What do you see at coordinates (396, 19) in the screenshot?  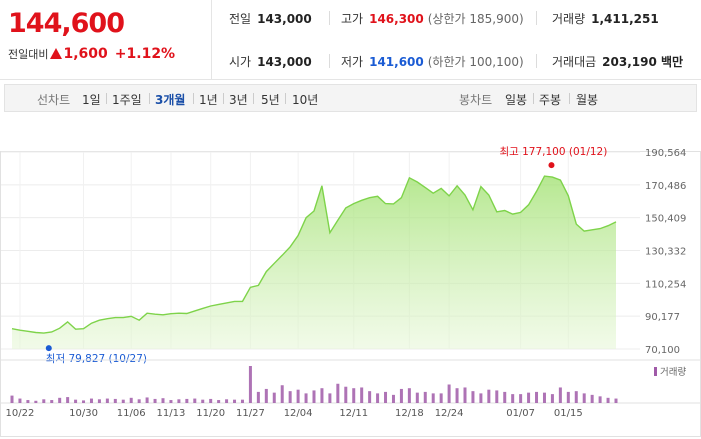 I see `high-value: 146,300` at bounding box center [396, 19].